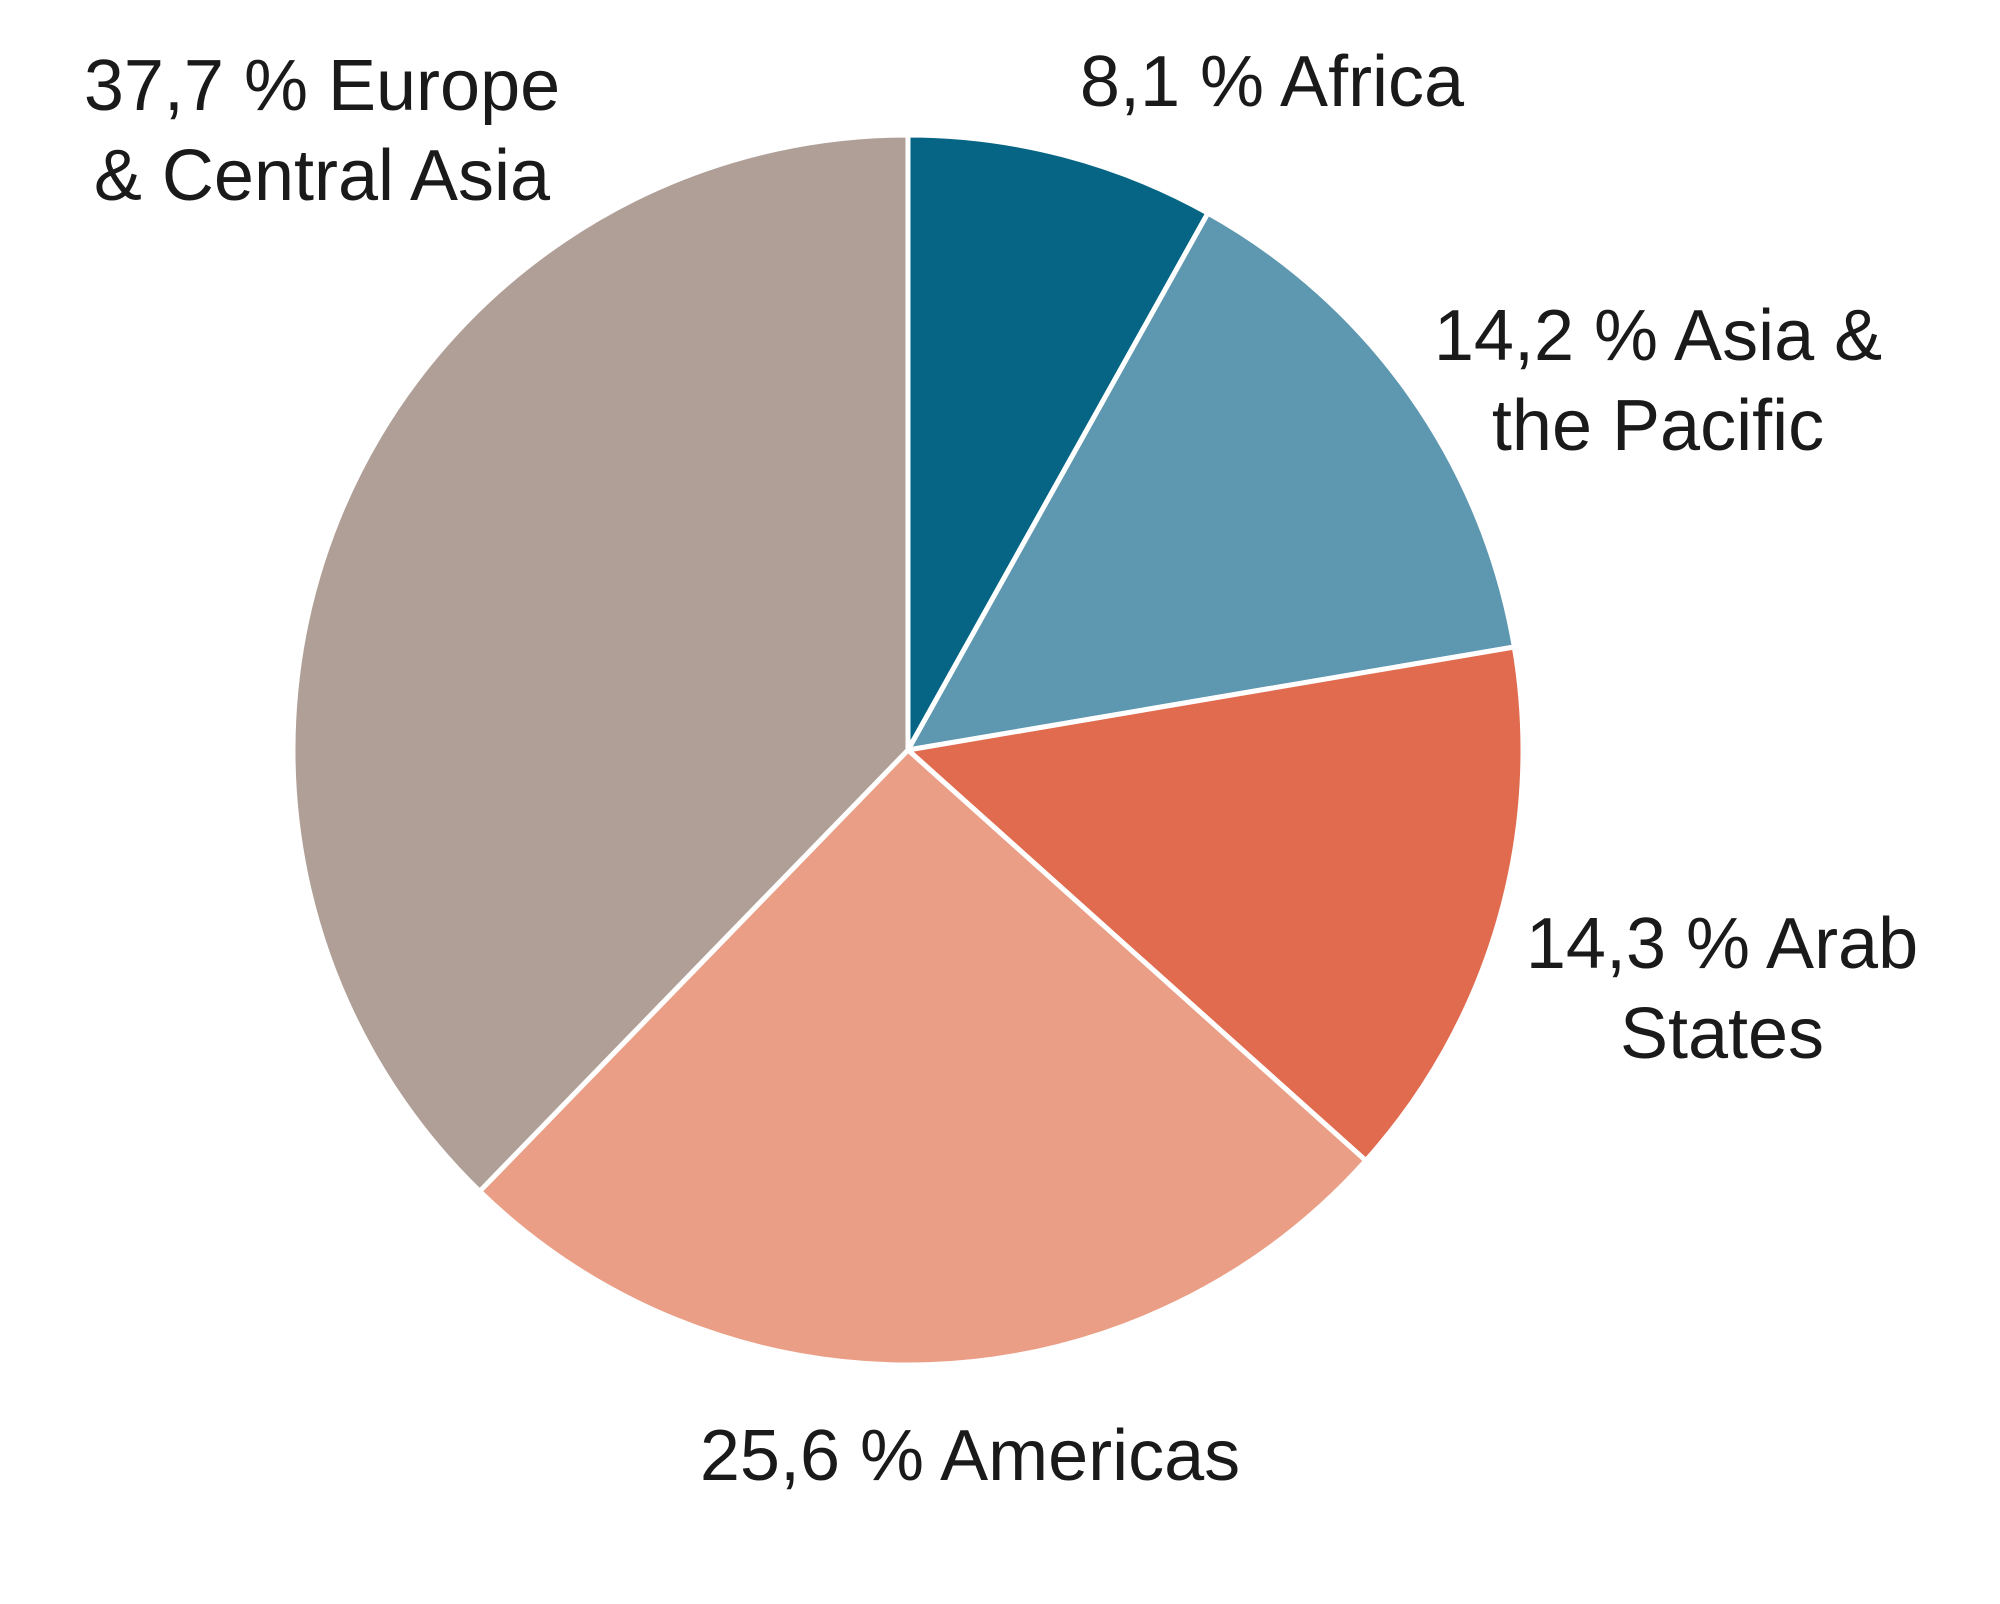 The width and height of the screenshot is (2000, 1604). What do you see at coordinates (1658, 336) in the screenshot?
I see `pie-label-line: 14,2 % Asia &` at bounding box center [1658, 336].